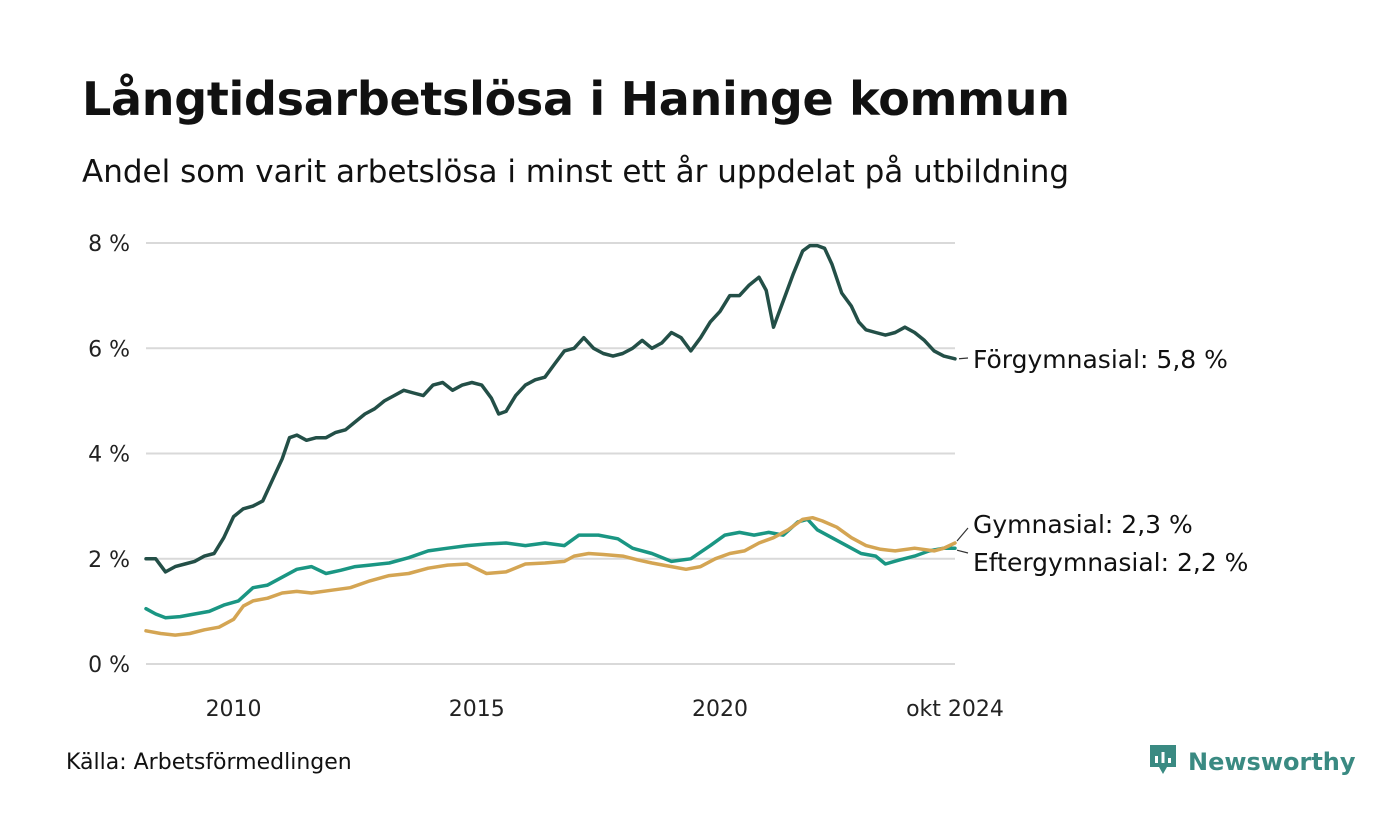 This screenshot has height=840, width=1400. Describe the element at coordinates (109, 244) in the screenshot. I see `y-tick-label: 8 %` at that location.